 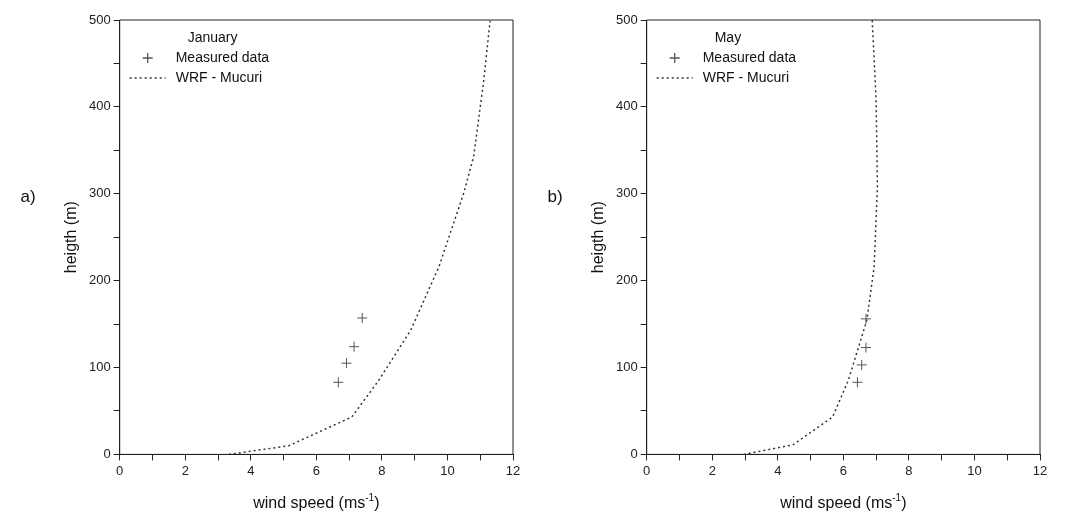 What do you see at coordinates (728, 36) in the screenshot?
I see `legend-title: May` at bounding box center [728, 36].